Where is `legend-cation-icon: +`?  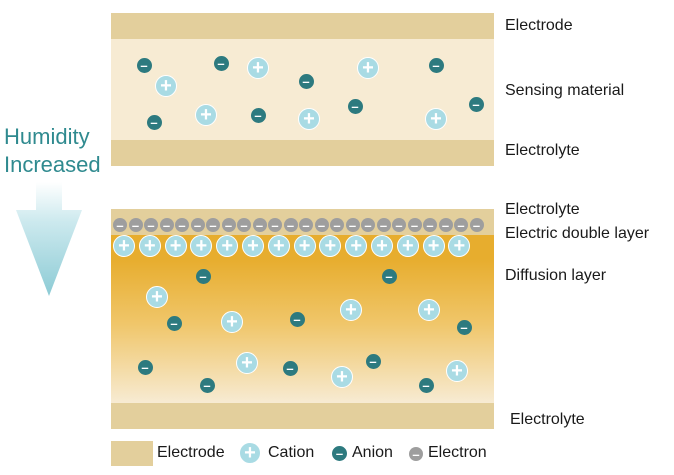 legend-cation-icon: + is located at coordinates (250, 453).